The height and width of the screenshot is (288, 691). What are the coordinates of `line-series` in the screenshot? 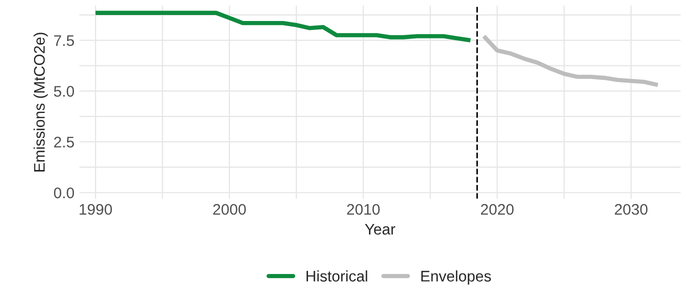 It's located at (571, 61).